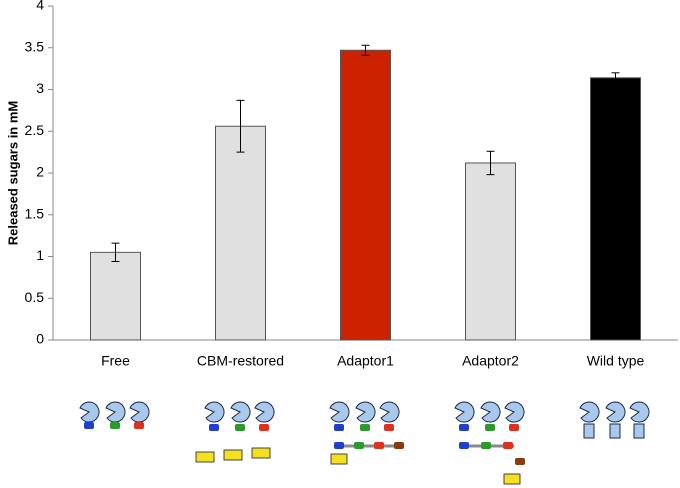  What do you see at coordinates (35, 297) in the screenshot?
I see `y-tick-label: 0.5` at bounding box center [35, 297].